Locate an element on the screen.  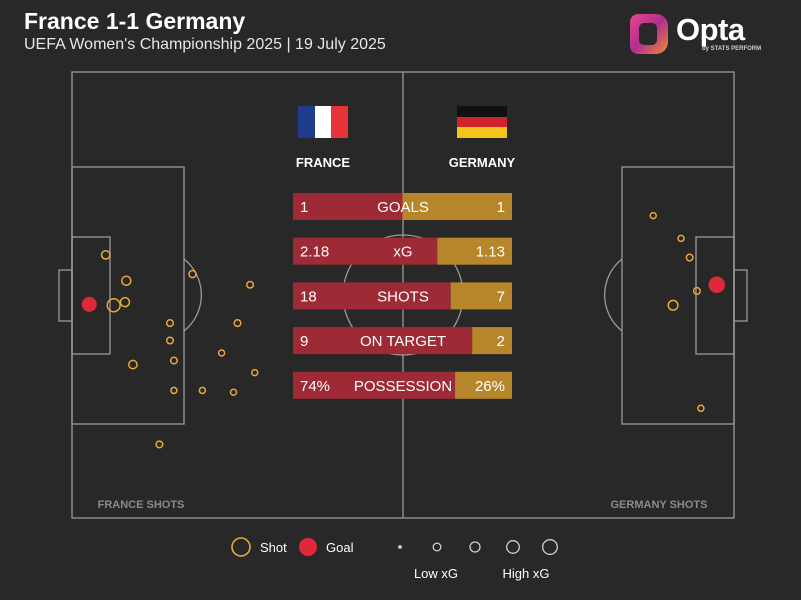
left-penalty-box is located at coordinates (128, 295).